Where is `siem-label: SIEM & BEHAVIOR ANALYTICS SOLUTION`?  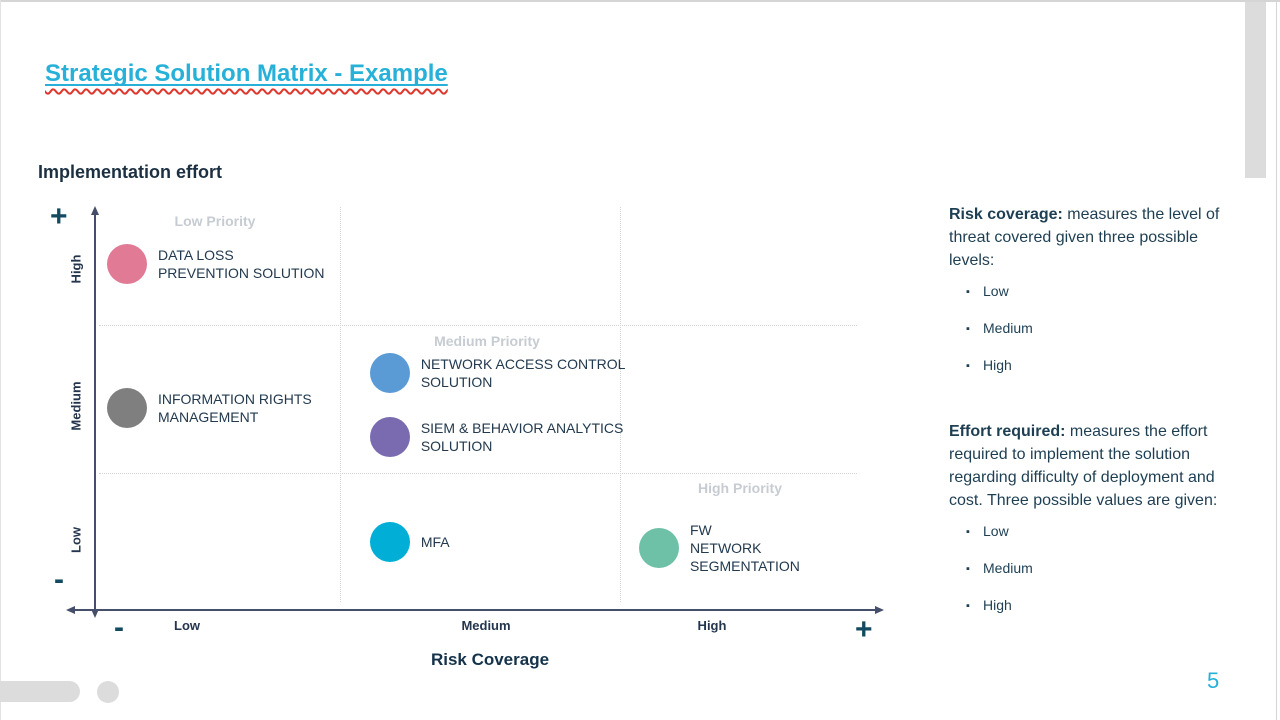 siem-label: SIEM & BEHAVIOR ANALYTICS SOLUTION is located at coordinates (522, 437).